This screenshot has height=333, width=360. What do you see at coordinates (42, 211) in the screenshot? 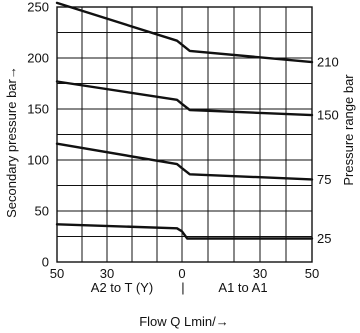
I see `y-tick-label: 50` at bounding box center [42, 211].